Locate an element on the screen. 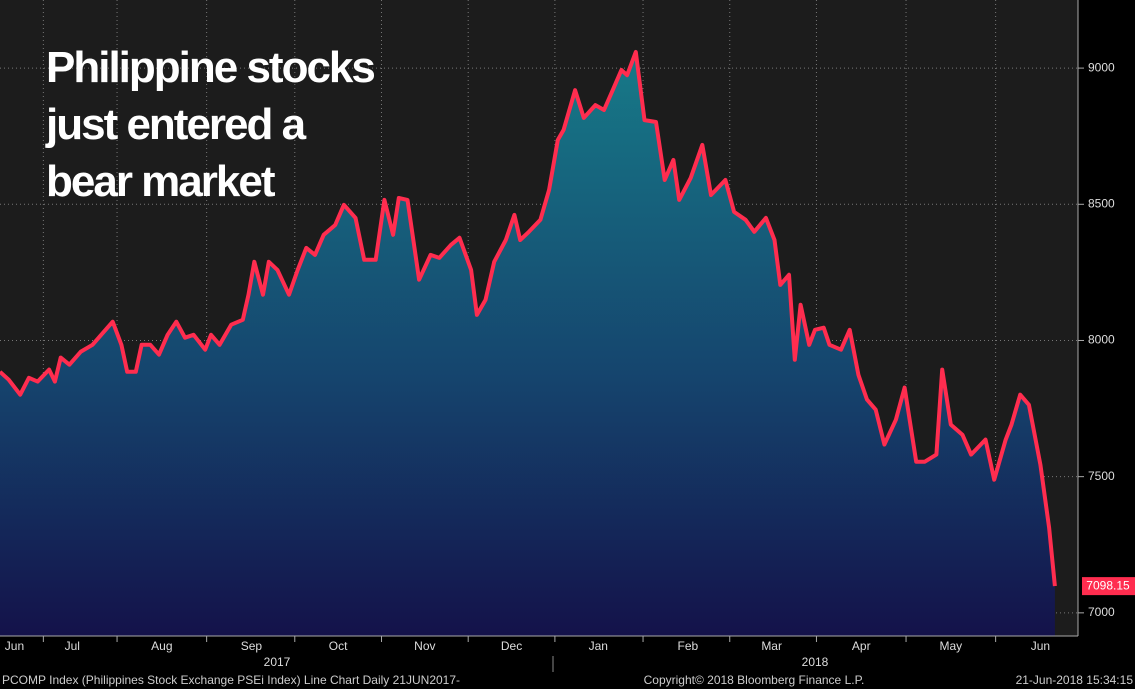 This screenshot has height=689, width=1135. year-label: 2018 is located at coordinates (815, 662).